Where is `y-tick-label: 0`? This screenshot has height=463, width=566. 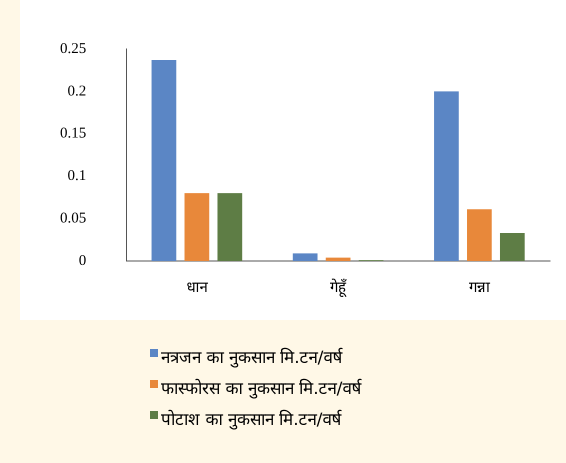 y-tick-label: 0 is located at coordinates (82, 260).